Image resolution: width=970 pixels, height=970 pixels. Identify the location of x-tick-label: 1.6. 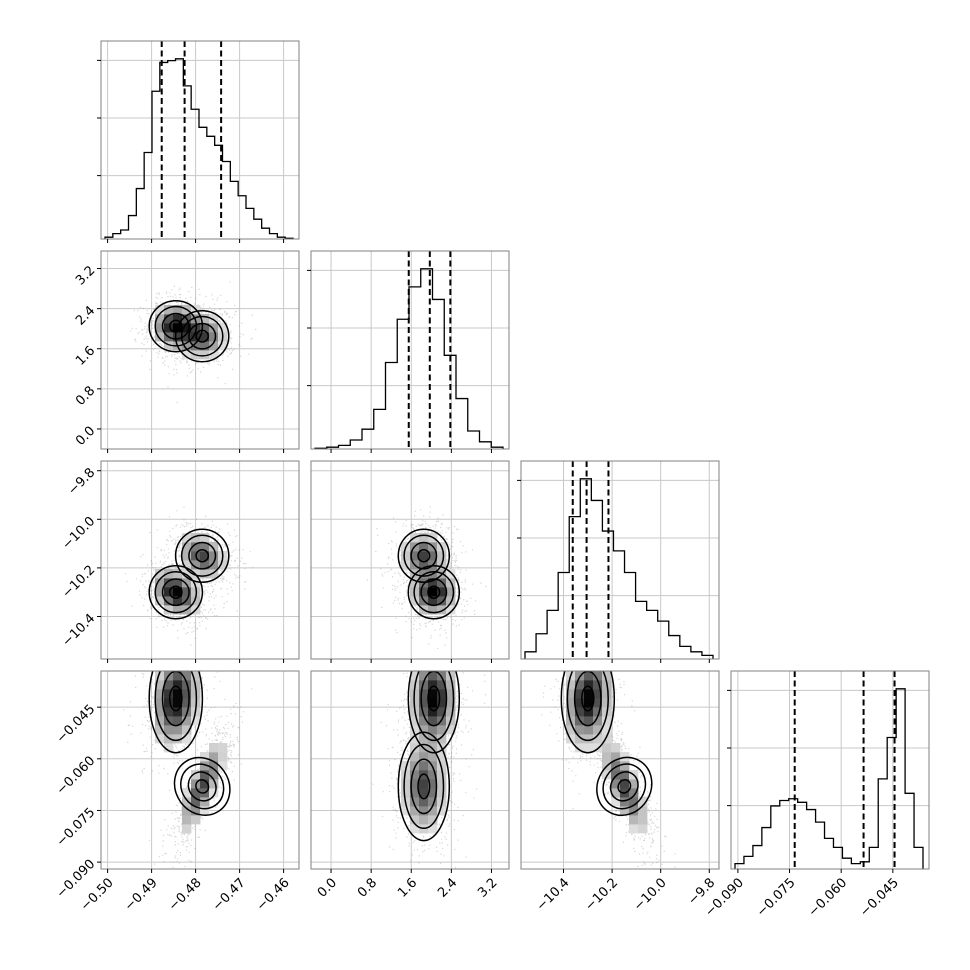
(407, 887).